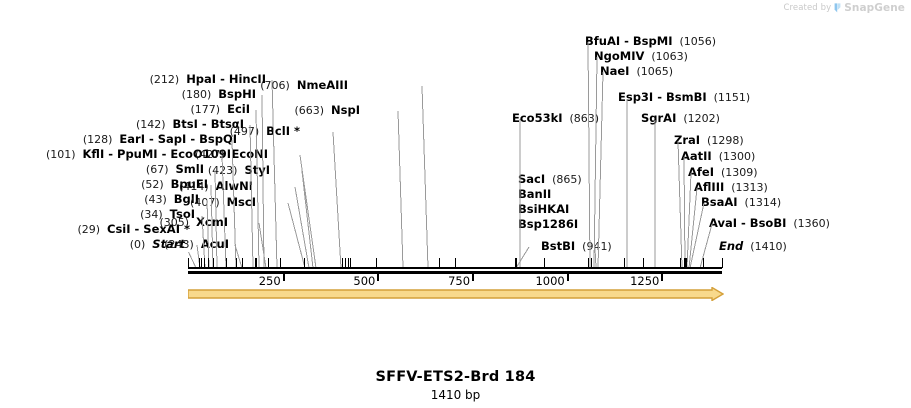 The width and height of the screenshot is (911, 408). What do you see at coordinates (208, 80) in the screenshot?
I see `site-label-hpai-hincii: (212) HpaI - HincII` at bounding box center [208, 80].